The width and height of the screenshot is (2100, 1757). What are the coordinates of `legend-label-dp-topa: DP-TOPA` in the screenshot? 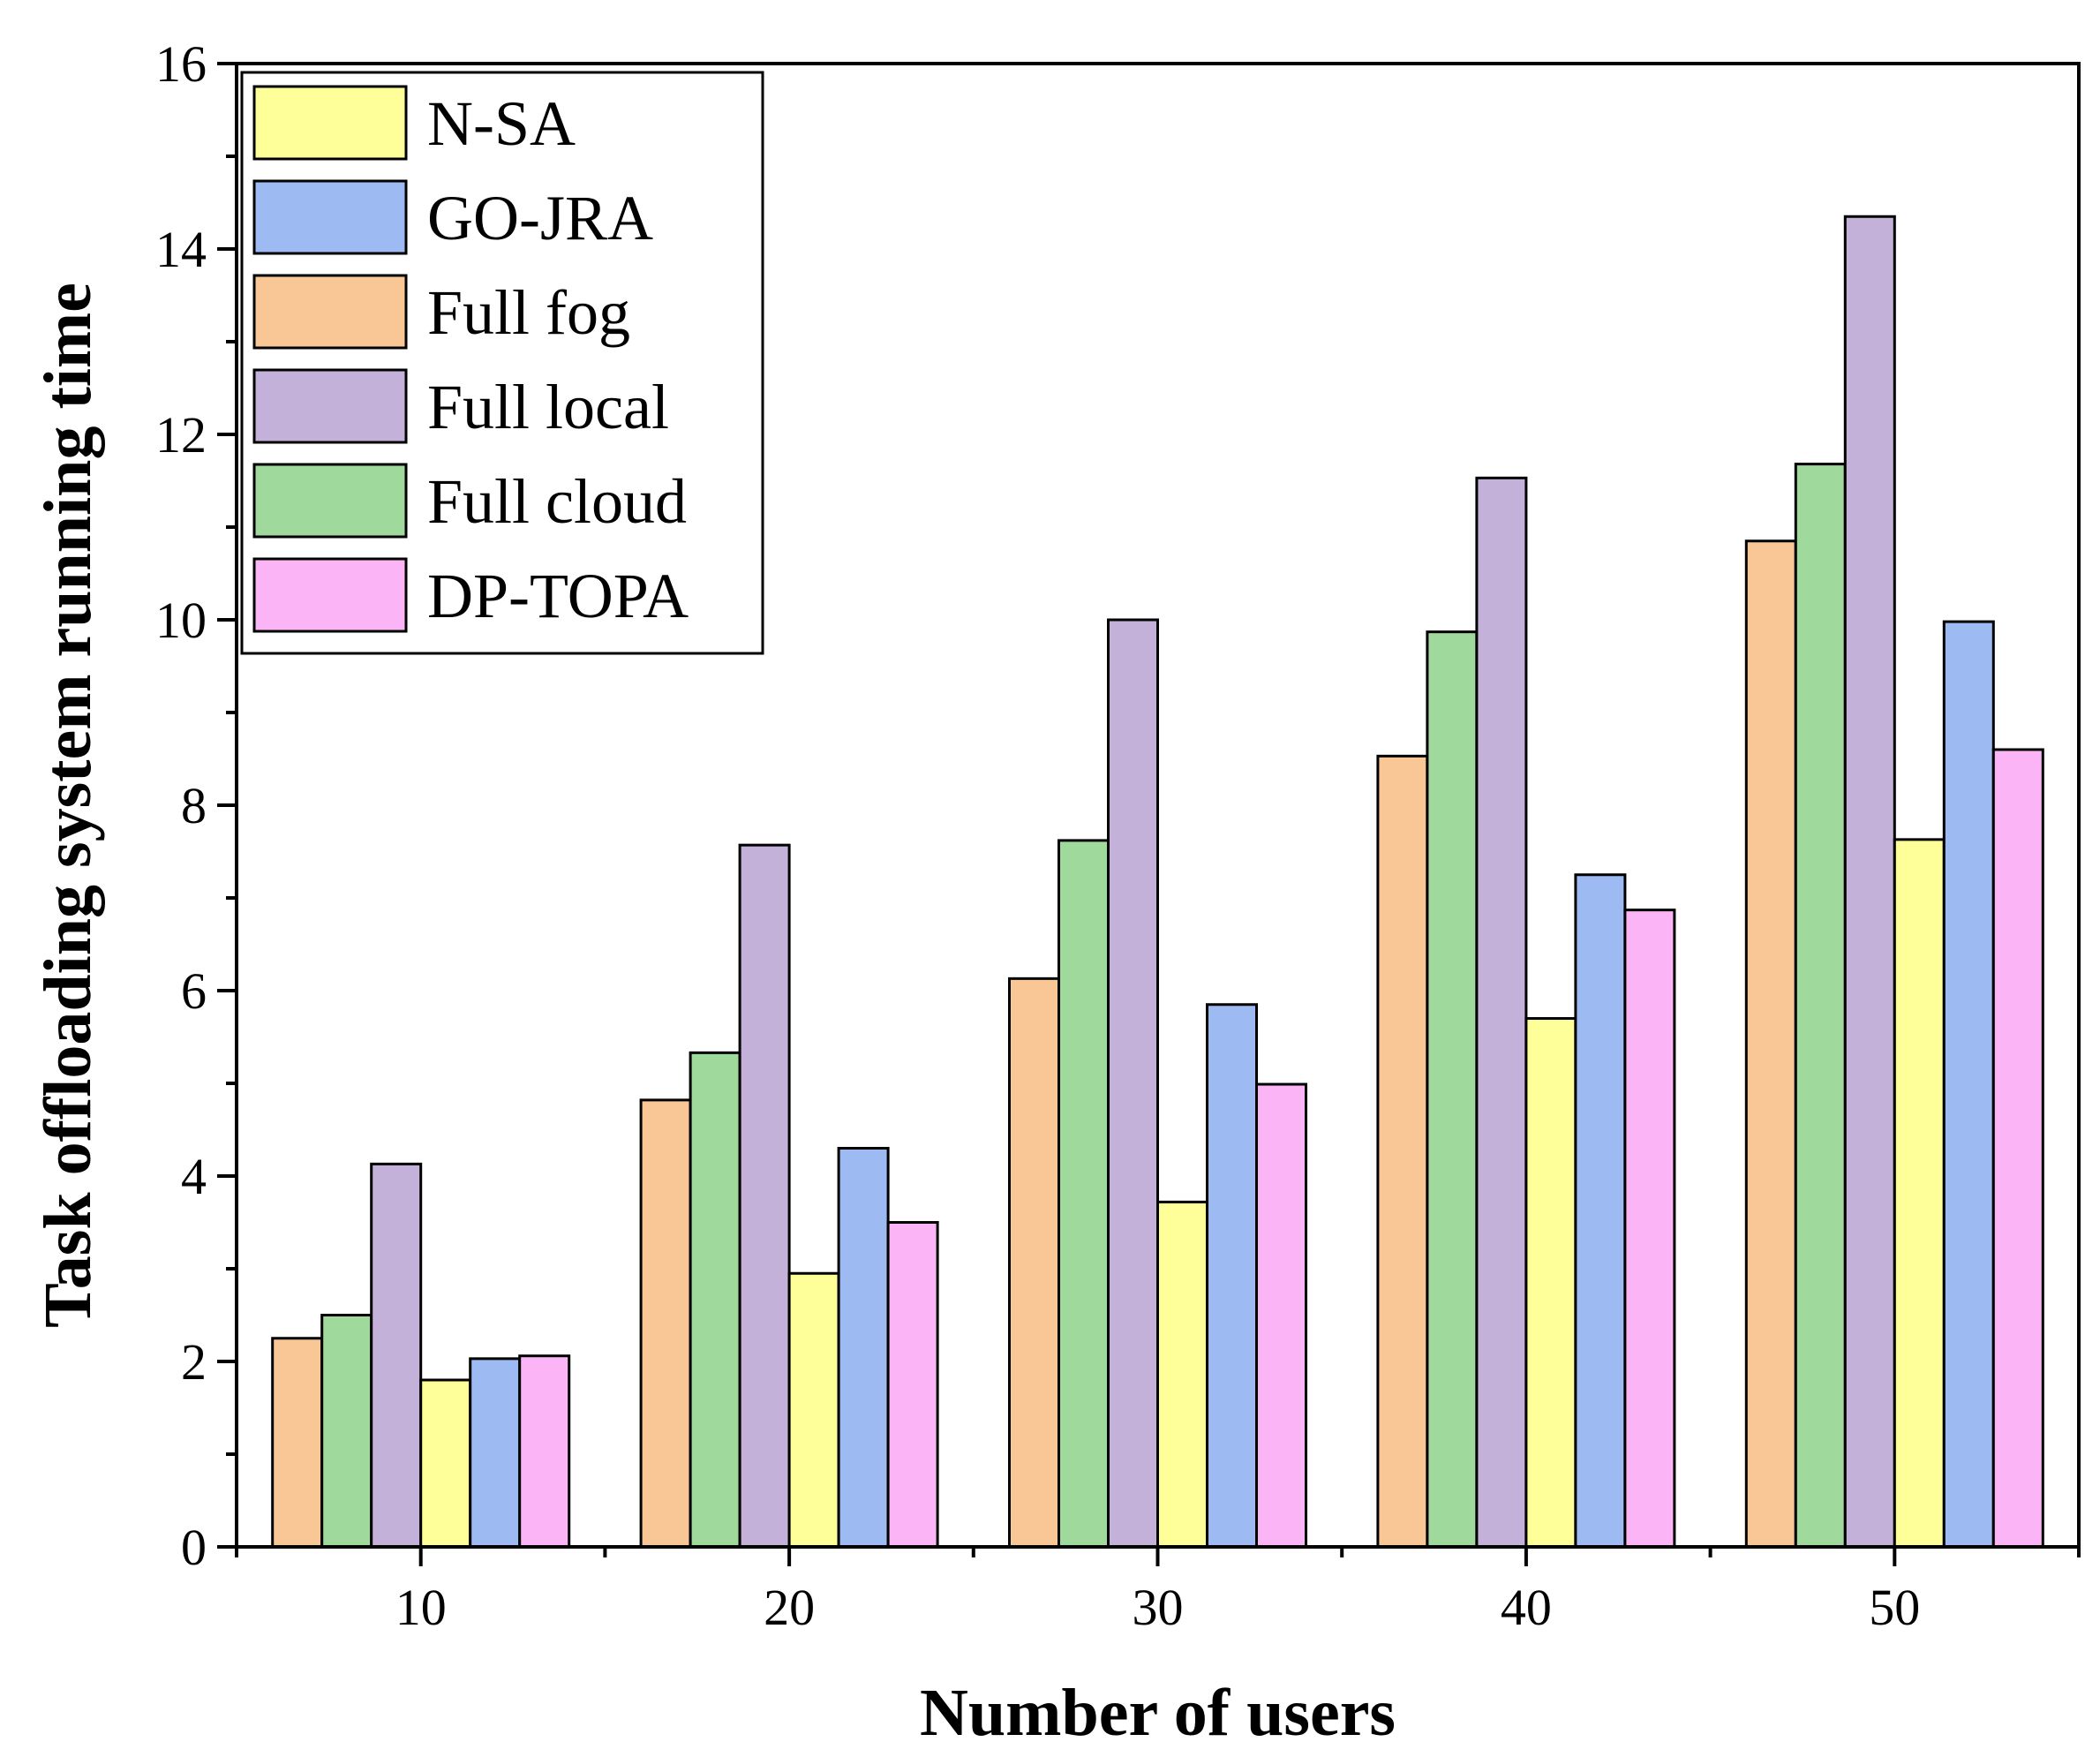 It's located at (558, 596).